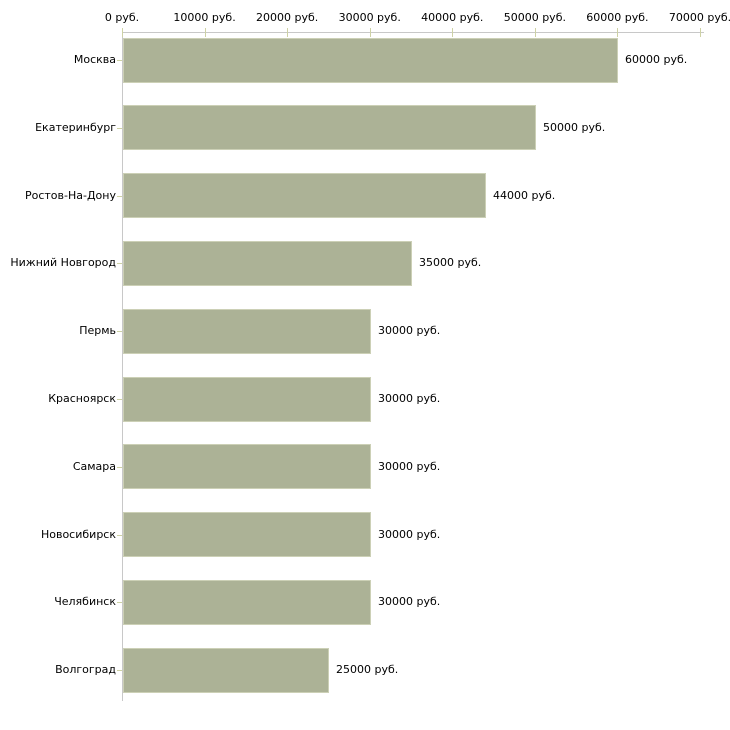 The height and width of the screenshot is (730, 730). What do you see at coordinates (82, 398) in the screenshot?
I see `category-label: Красноярск` at bounding box center [82, 398].